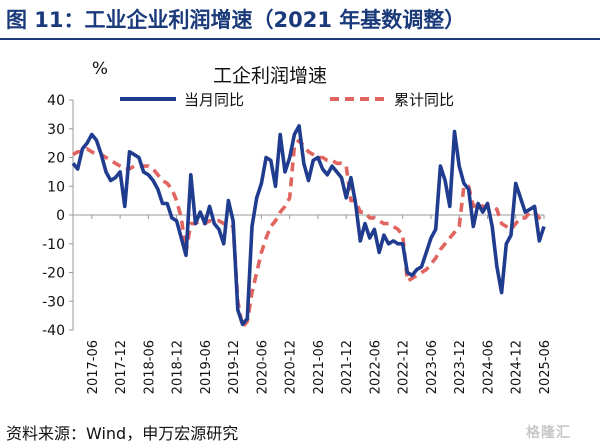 The width and height of the screenshot is (602, 447). I want to click on x-tick-label: 2025-06, so click(545, 367).